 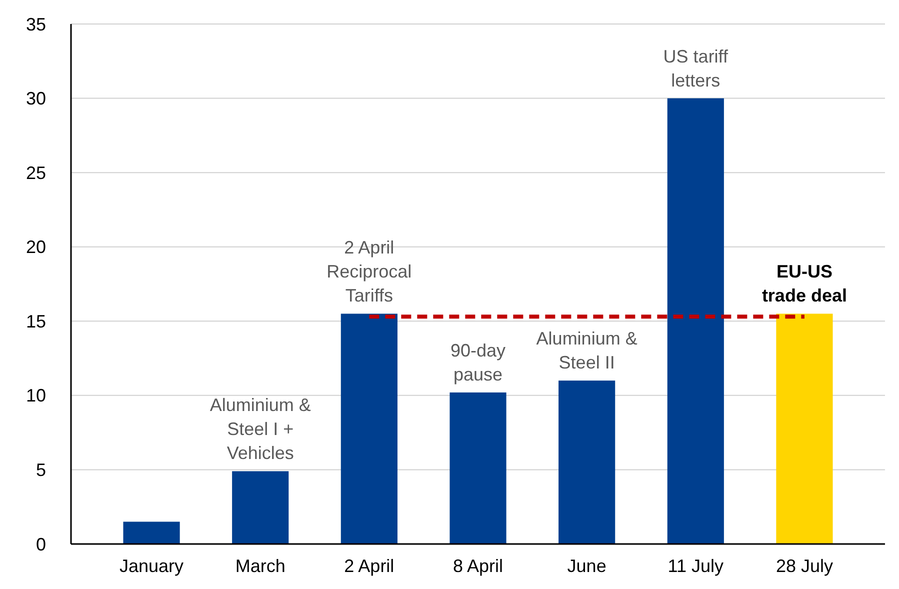 I want to click on y-tick-label: 30, so click(x=36, y=98).